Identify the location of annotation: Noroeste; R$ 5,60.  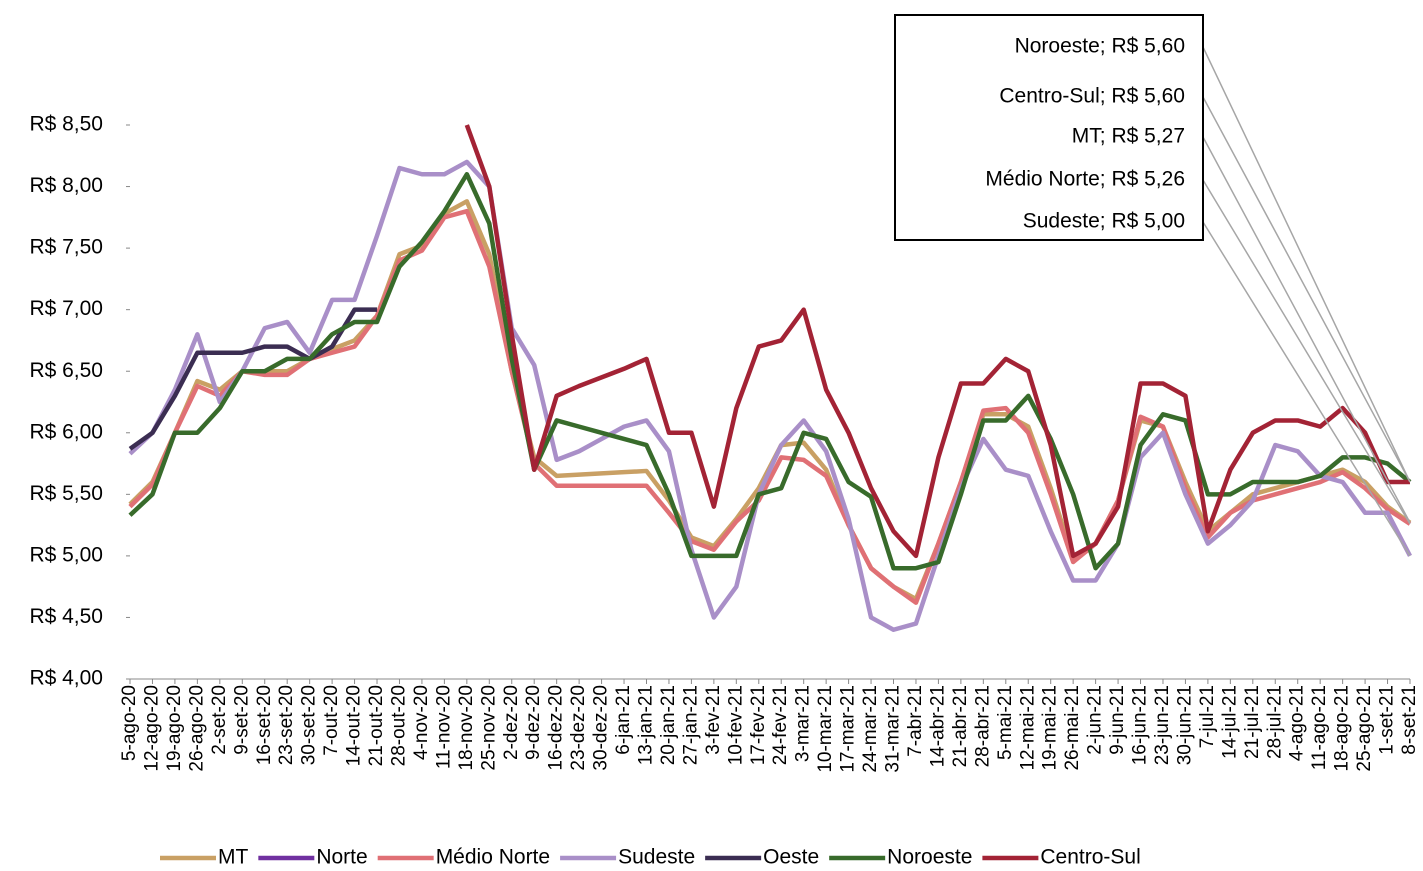
(1100, 46).